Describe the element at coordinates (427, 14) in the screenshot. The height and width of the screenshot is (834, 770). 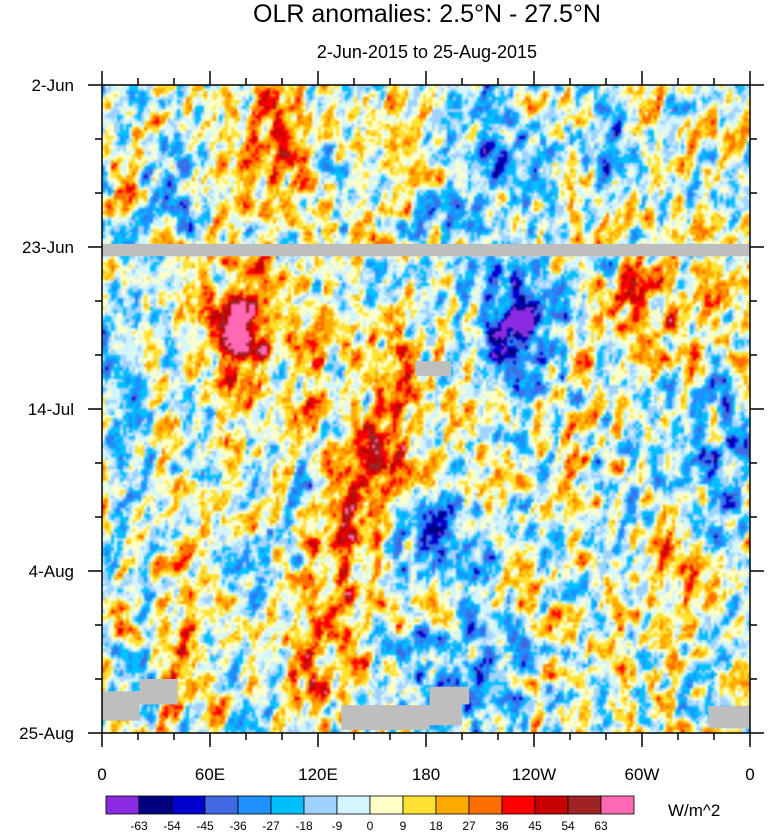
I see `chart-title: OLR anomalies: 2.5°N - 27.5°N` at that location.